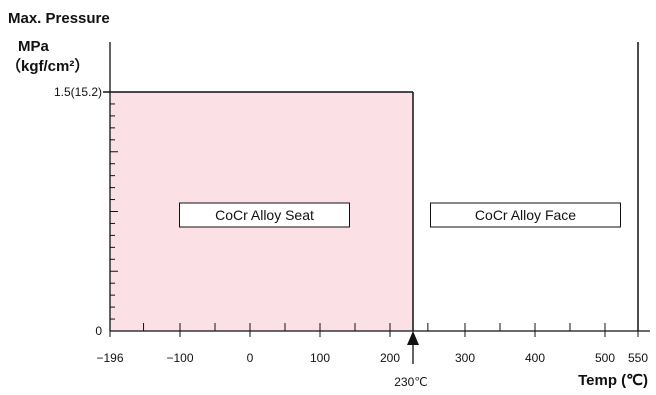  What do you see at coordinates (465, 358) in the screenshot?
I see `x-tick-label: 300` at bounding box center [465, 358].